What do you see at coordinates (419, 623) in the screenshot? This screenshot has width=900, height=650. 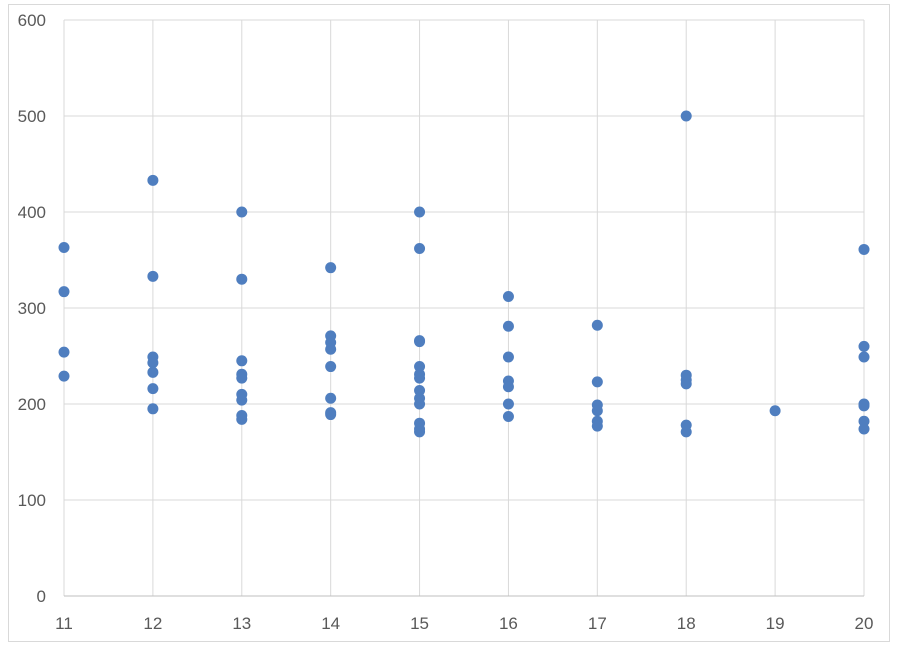 I see `x-tick-label: 15` at bounding box center [419, 623].